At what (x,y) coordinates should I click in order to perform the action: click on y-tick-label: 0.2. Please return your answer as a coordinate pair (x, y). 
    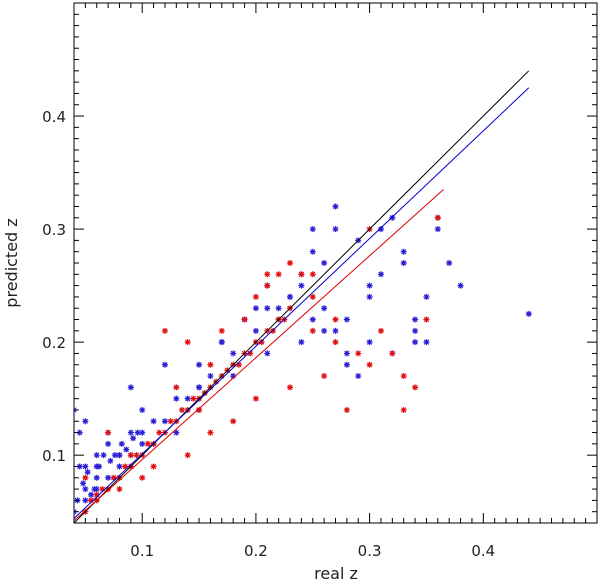
    Looking at the image, I should click on (54, 343).